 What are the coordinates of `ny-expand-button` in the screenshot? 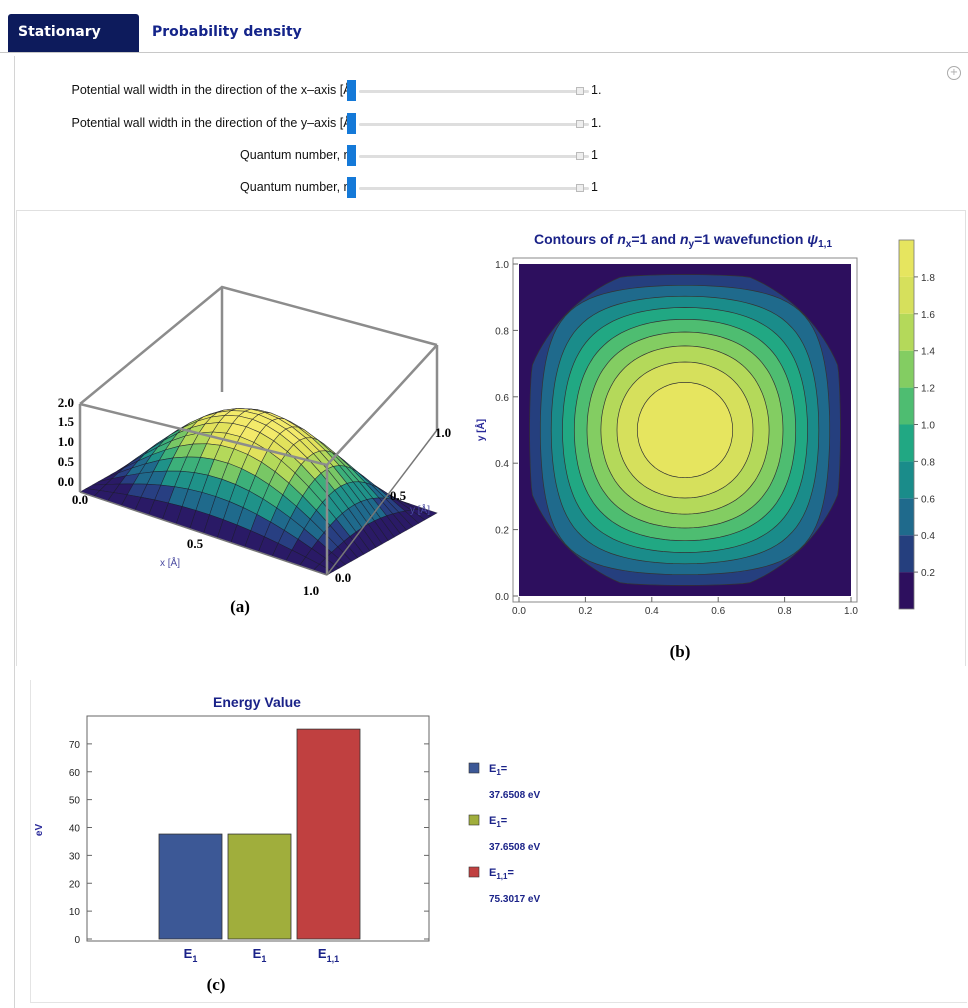 It's located at (580, 188).